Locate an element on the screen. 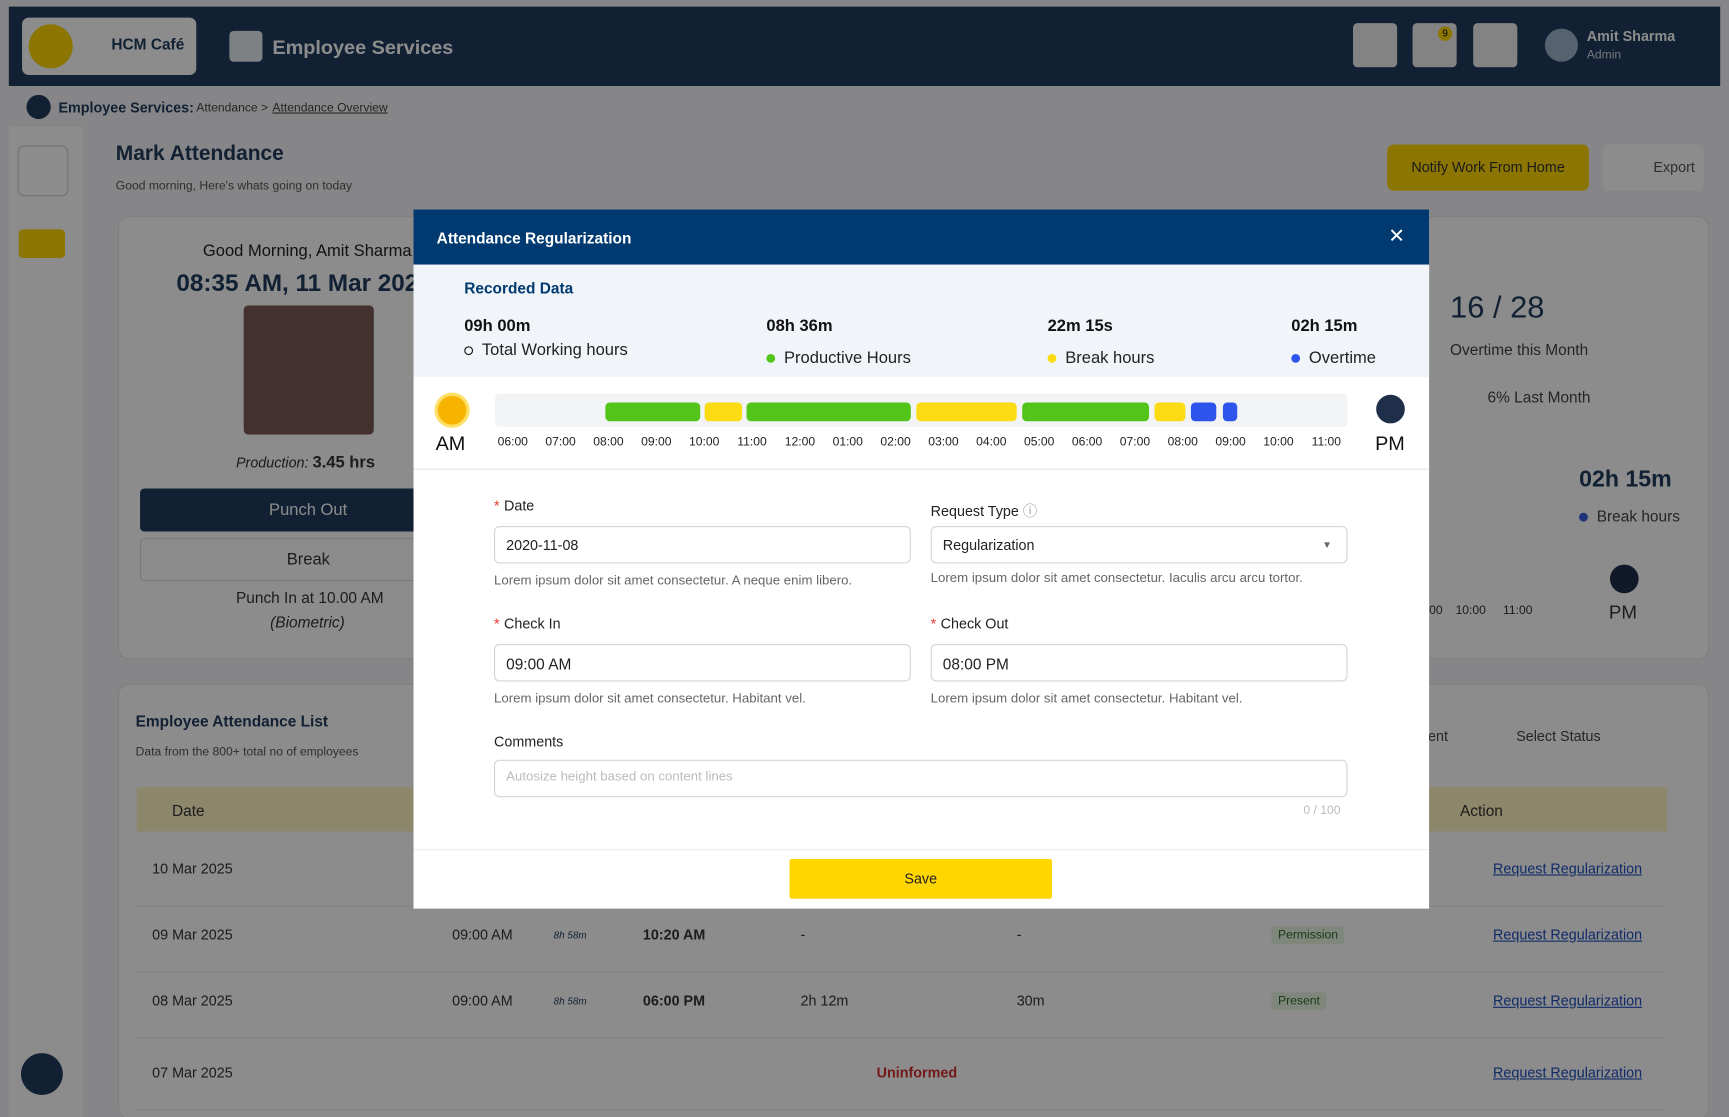 Image resolution: width=1729 pixels, height=1117 pixels. help-button is located at coordinates (41, 1074).